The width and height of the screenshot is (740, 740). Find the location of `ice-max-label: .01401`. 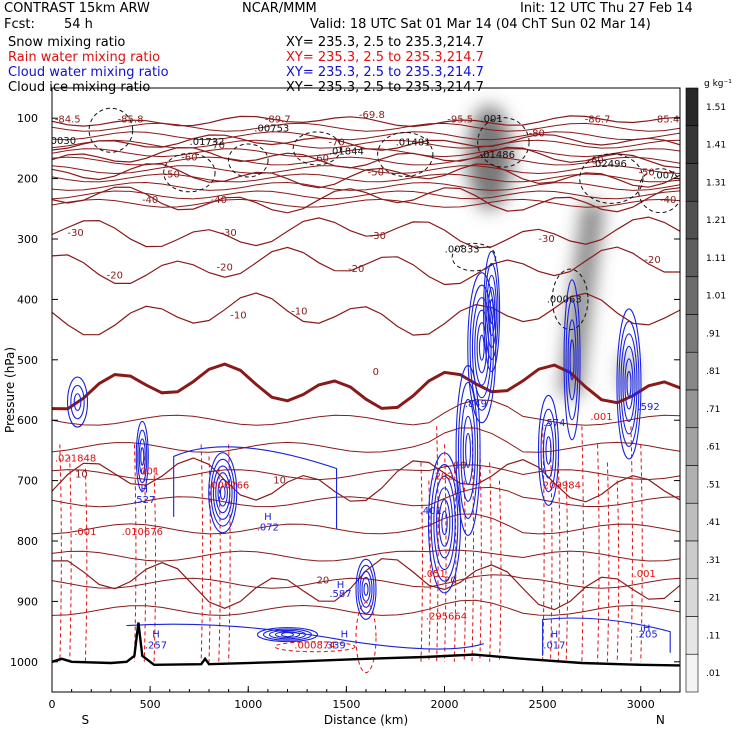

ice-max-label: .01401 is located at coordinates (413, 142).